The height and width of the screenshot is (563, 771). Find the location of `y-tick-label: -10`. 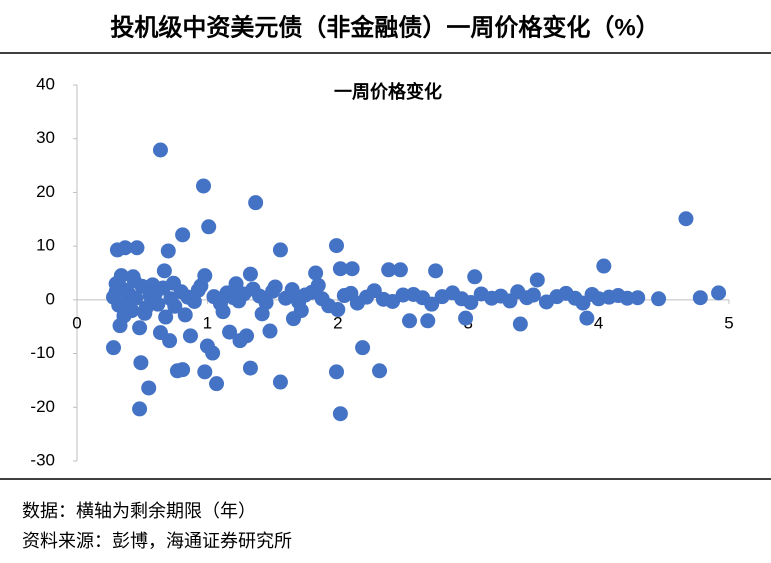

y-tick-label: -10 is located at coordinates (42, 352).